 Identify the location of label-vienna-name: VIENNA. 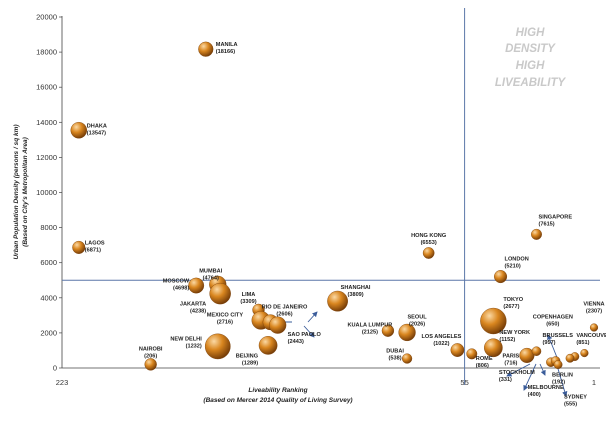
(593, 305).